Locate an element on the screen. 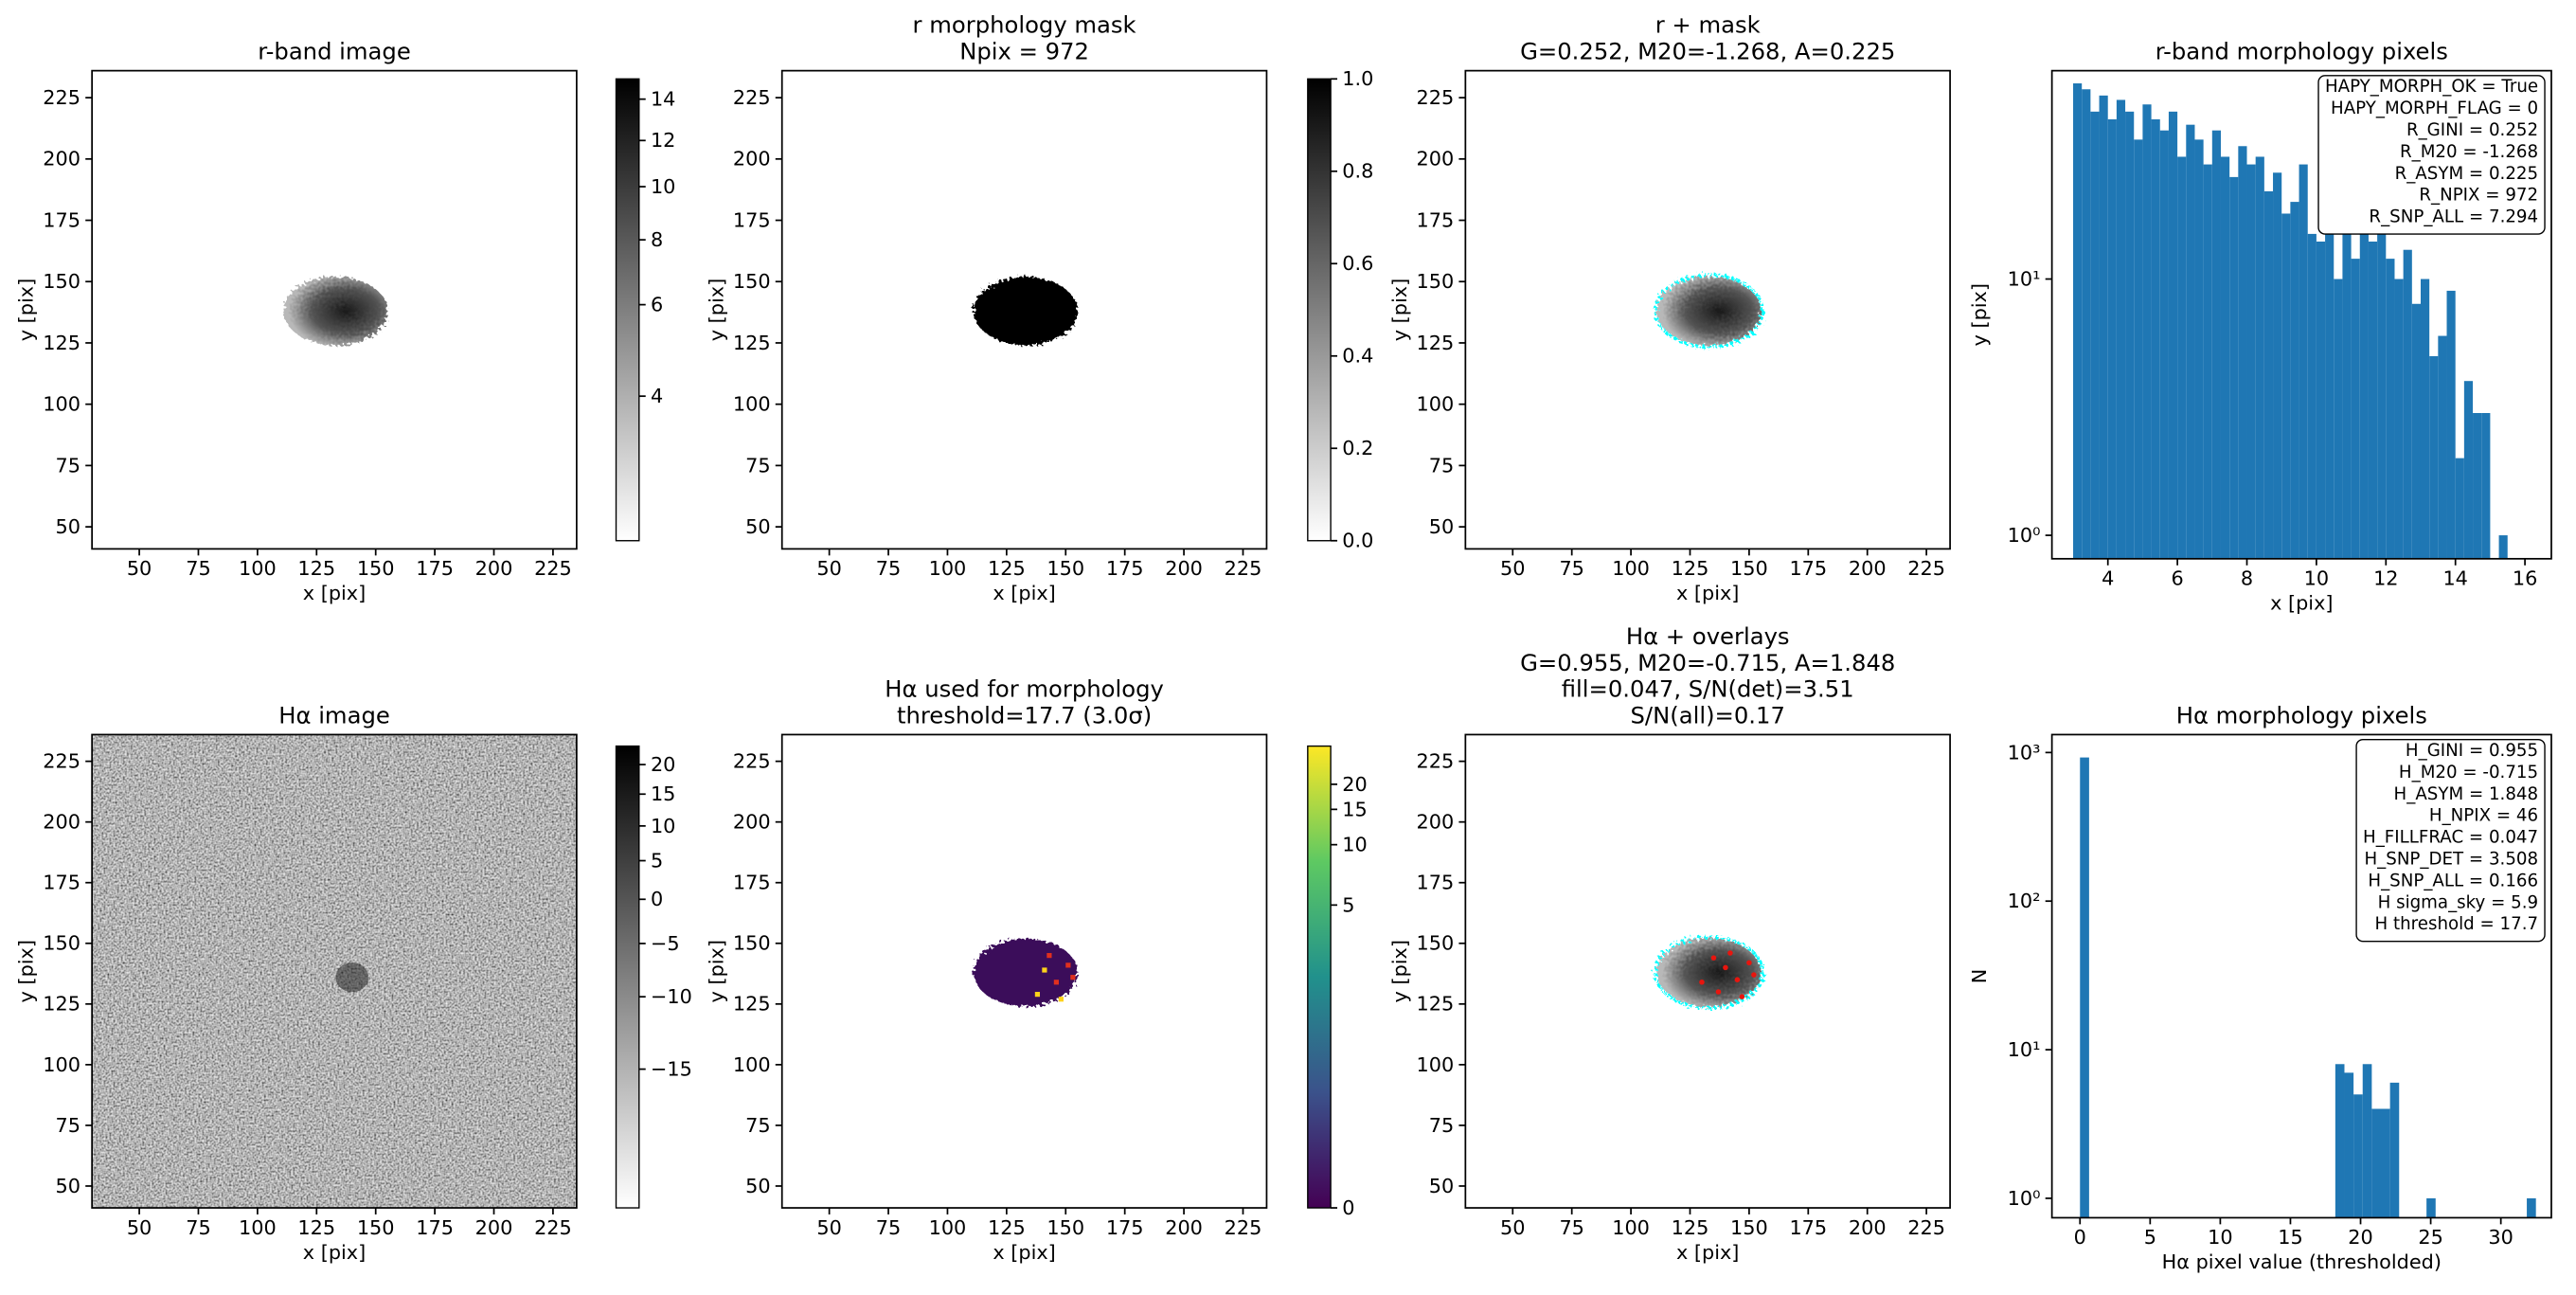 The width and height of the screenshot is (2576, 1295). annotation-line: H_SNP_ALL = 0.166 is located at coordinates (2453, 881).